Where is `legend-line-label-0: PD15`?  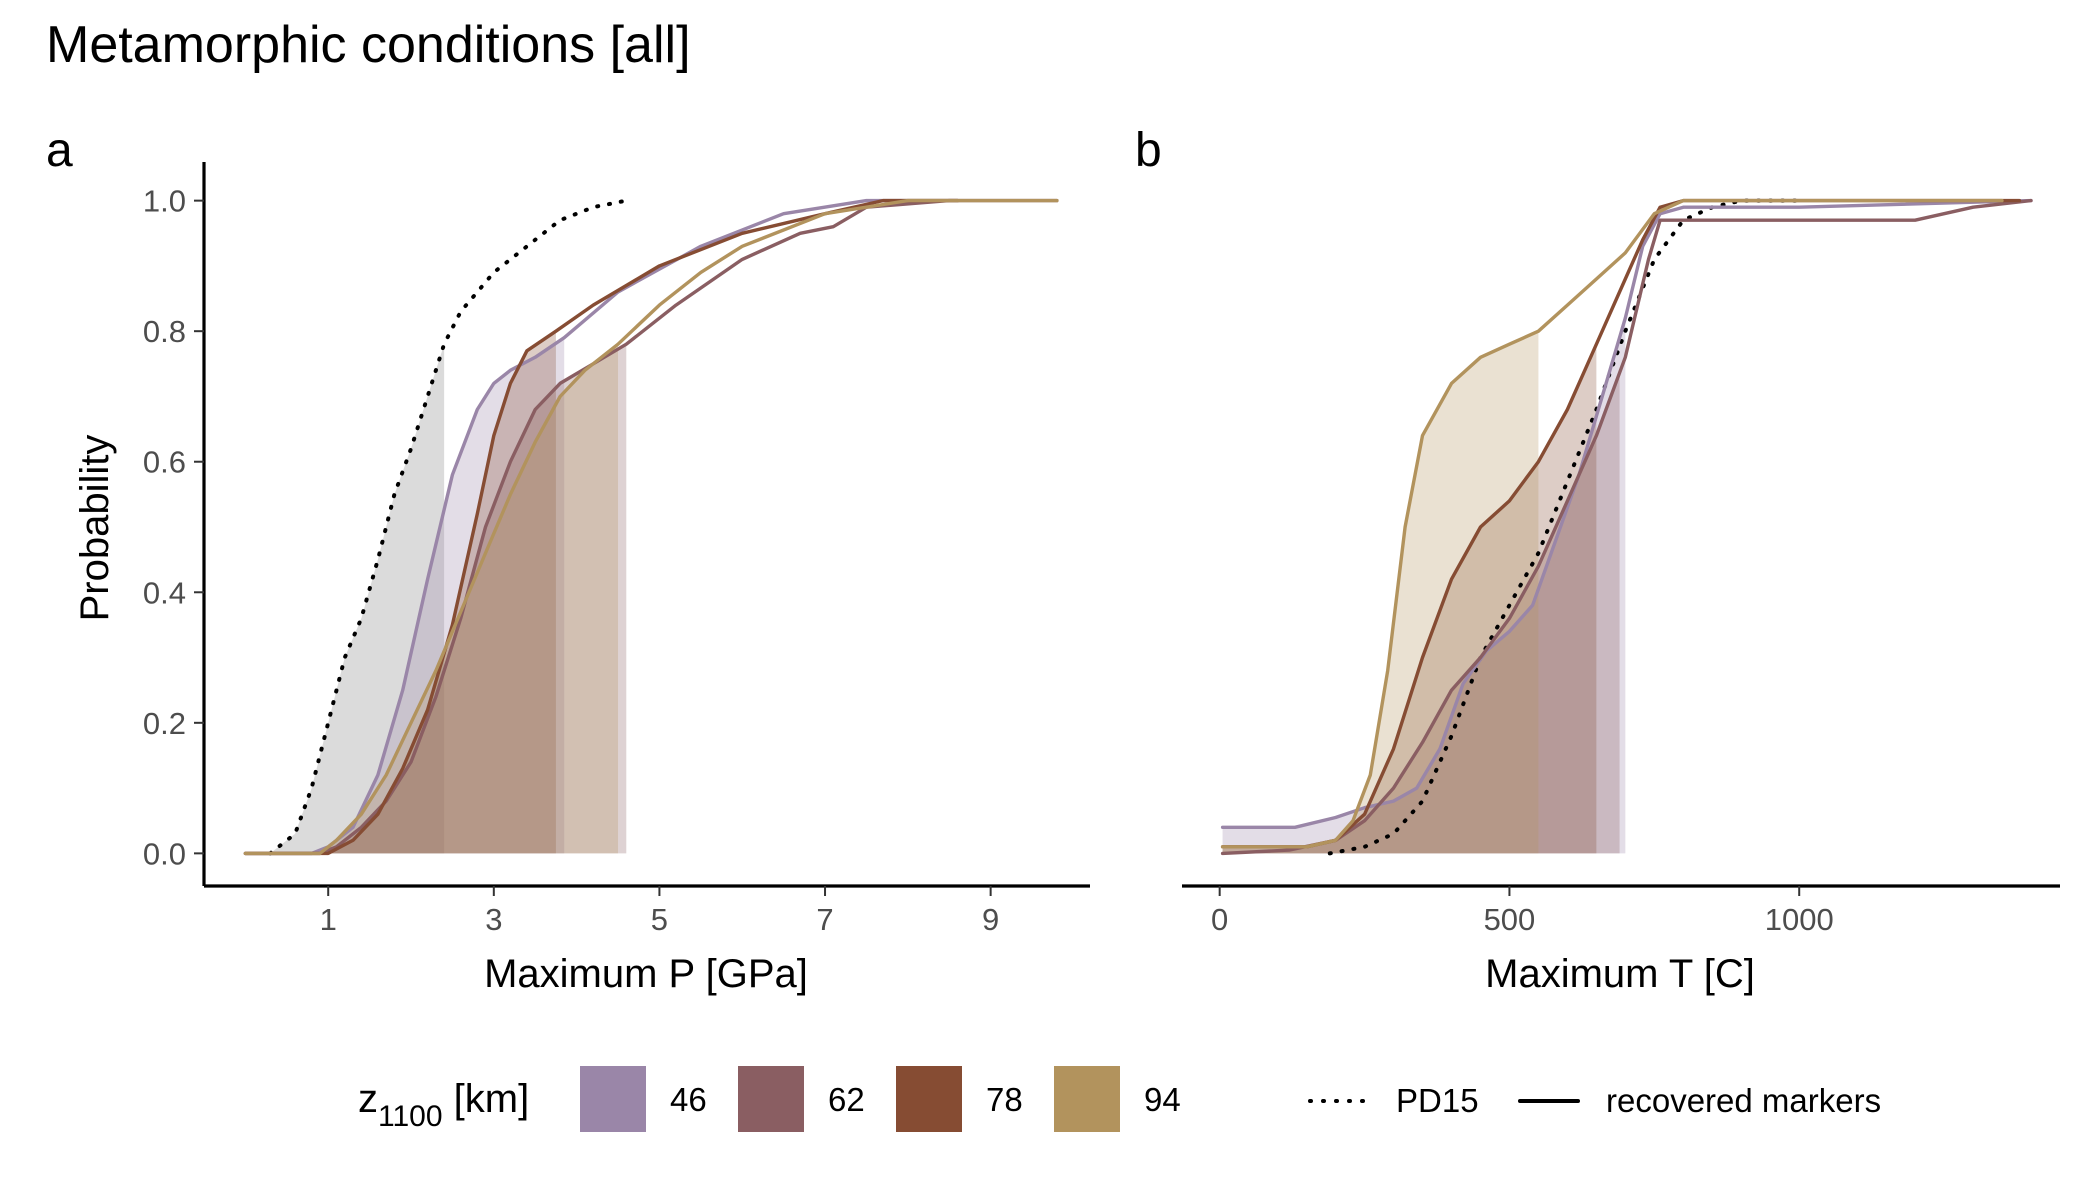 legend-line-label-0: PD15 is located at coordinates (1437, 1100).